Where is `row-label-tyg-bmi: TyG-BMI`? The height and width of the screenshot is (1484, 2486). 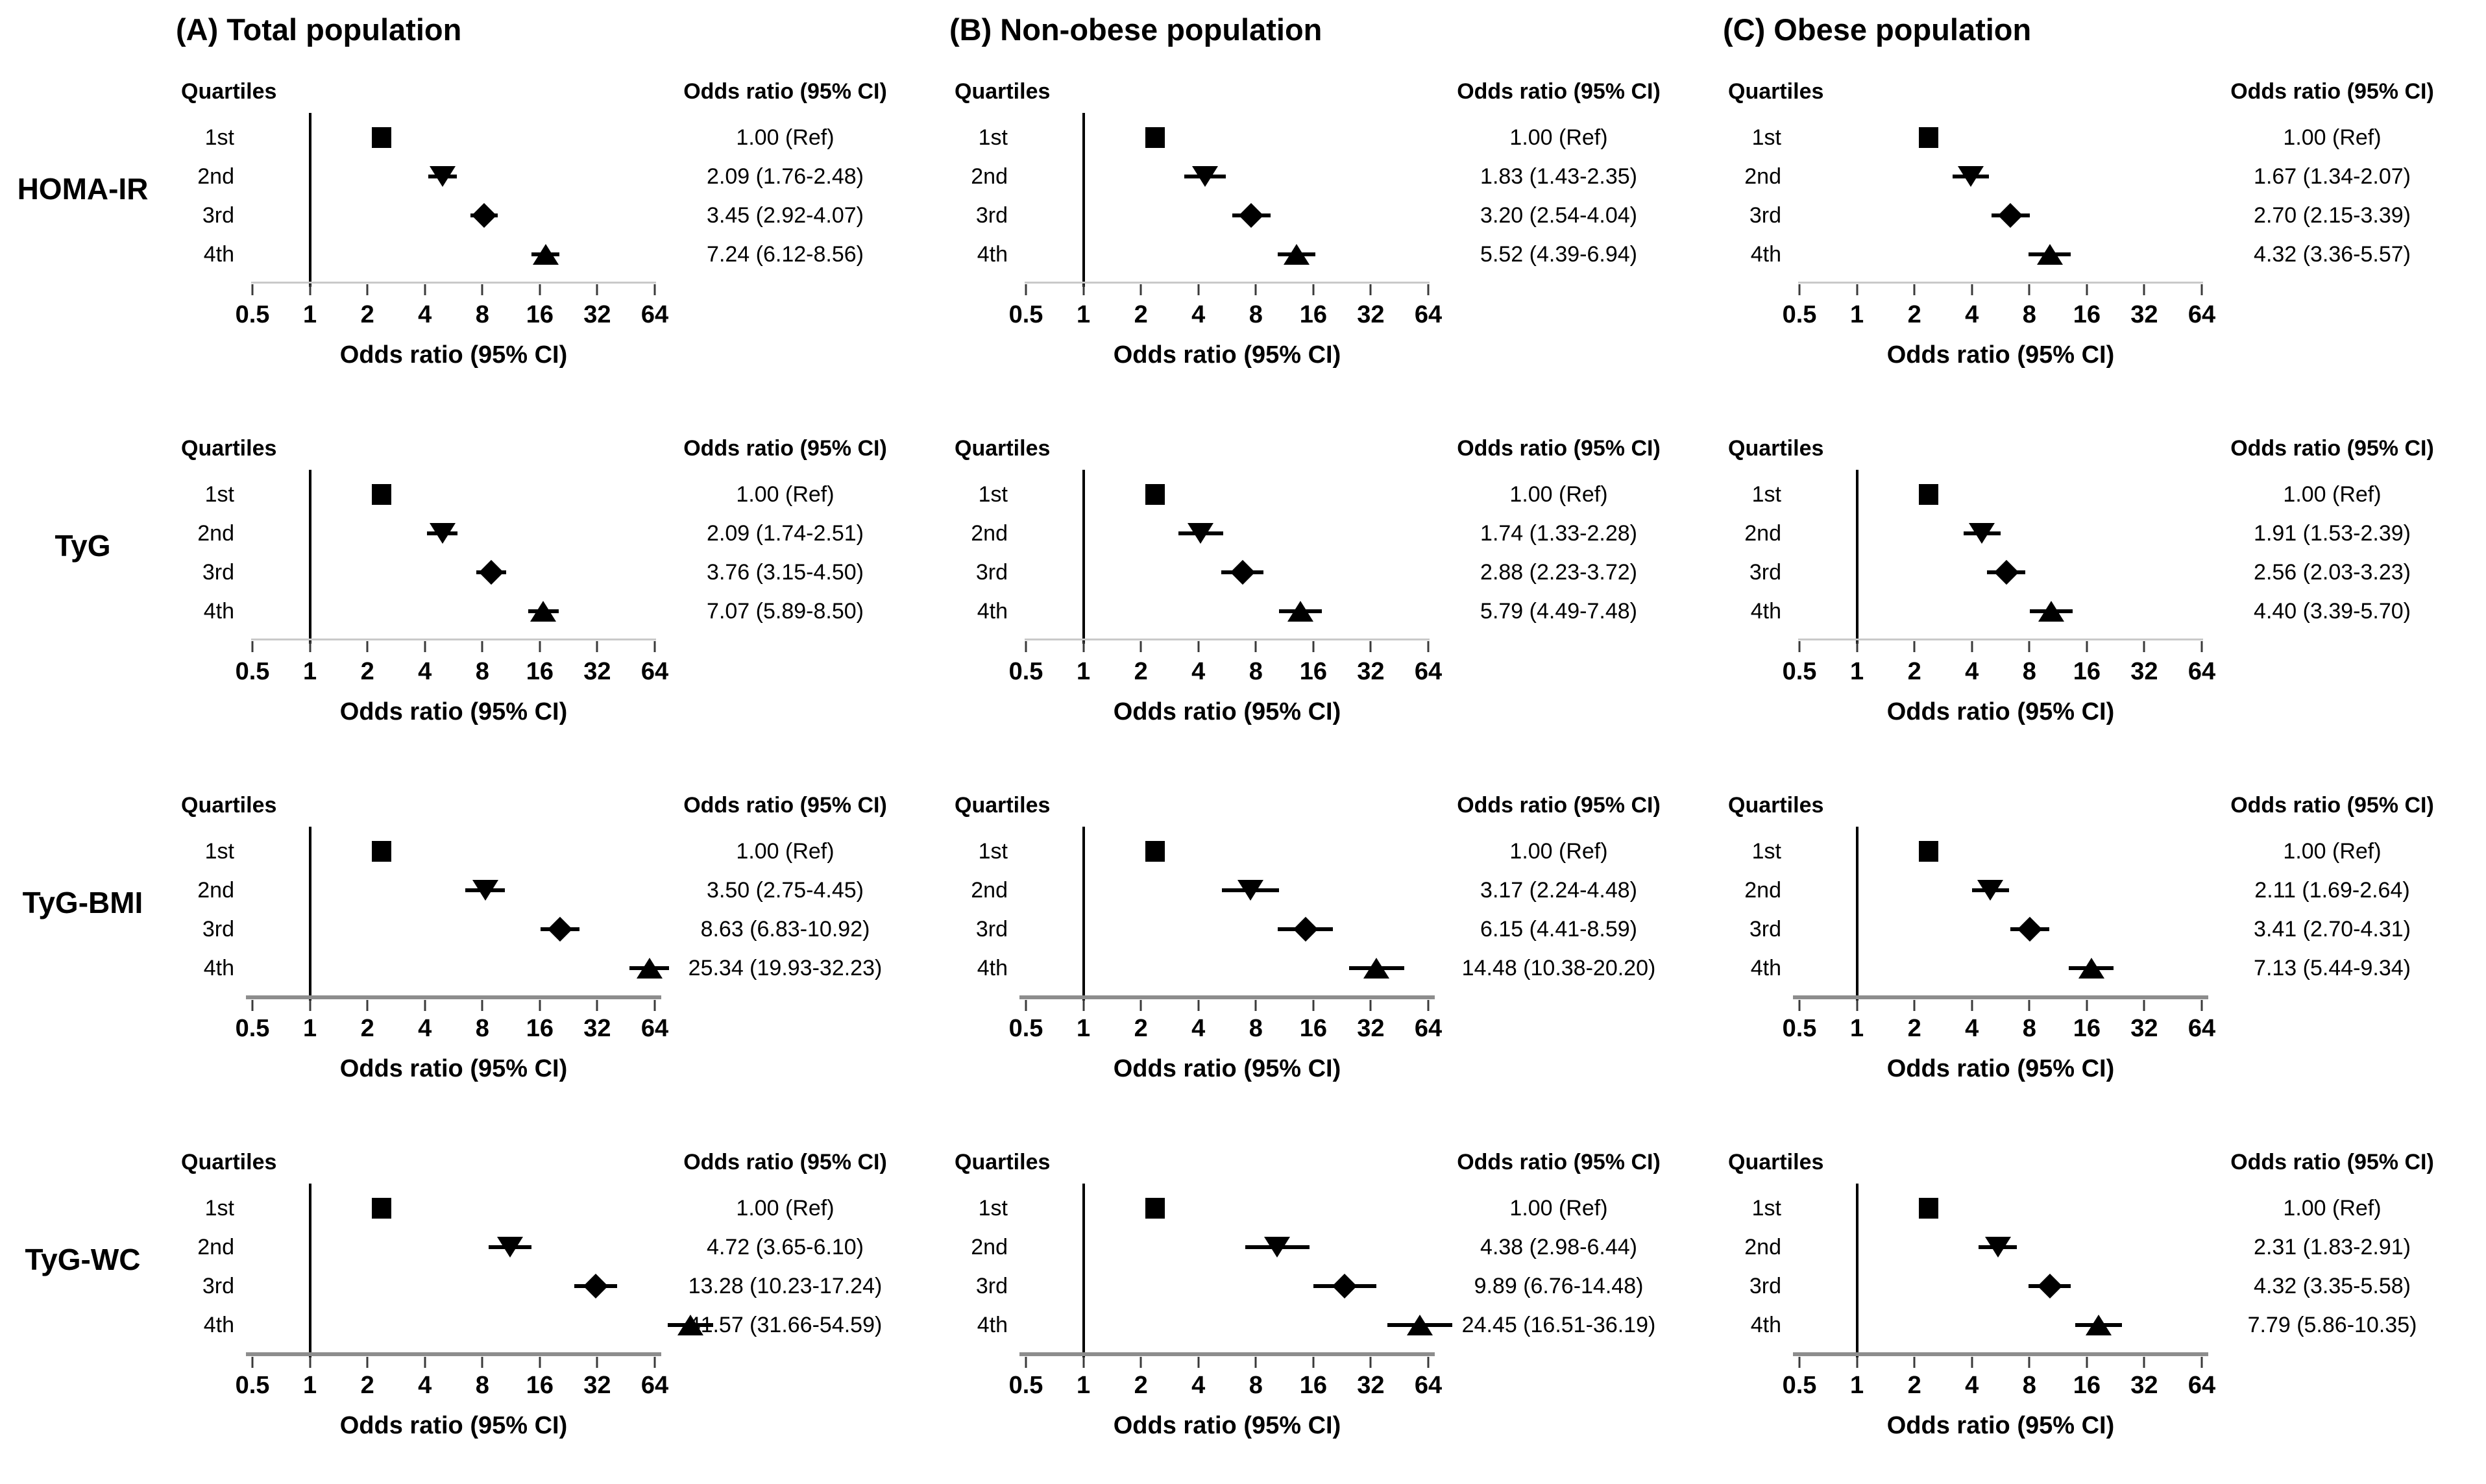 row-label-tyg-bmi: TyG-BMI is located at coordinates (83, 902).